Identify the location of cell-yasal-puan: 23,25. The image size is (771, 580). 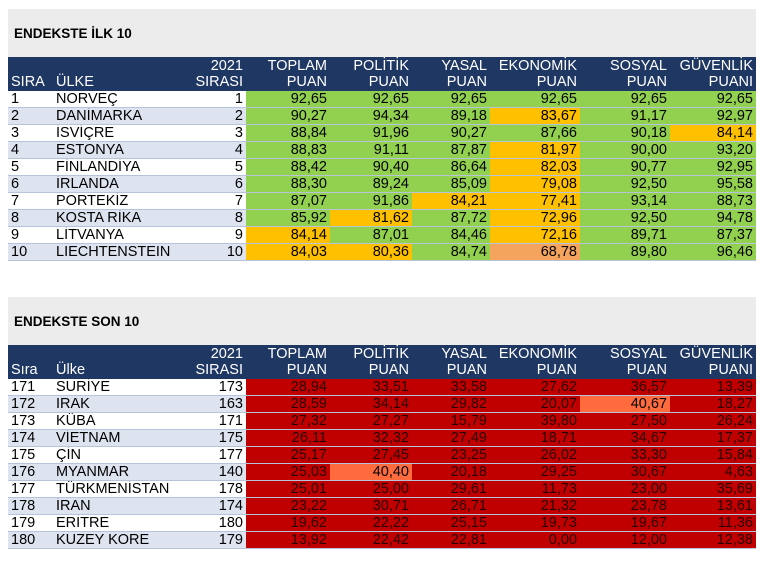
(451, 455).